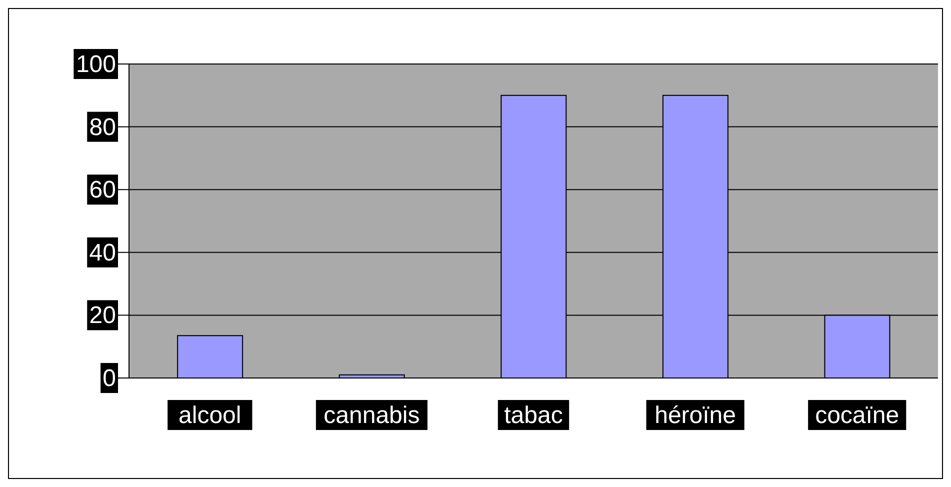 Image resolution: width=951 pixels, height=487 pixels. Describe the element at coordinates (210, 415) in the screenshot. I see `x-tick-label: alcool` at that location.